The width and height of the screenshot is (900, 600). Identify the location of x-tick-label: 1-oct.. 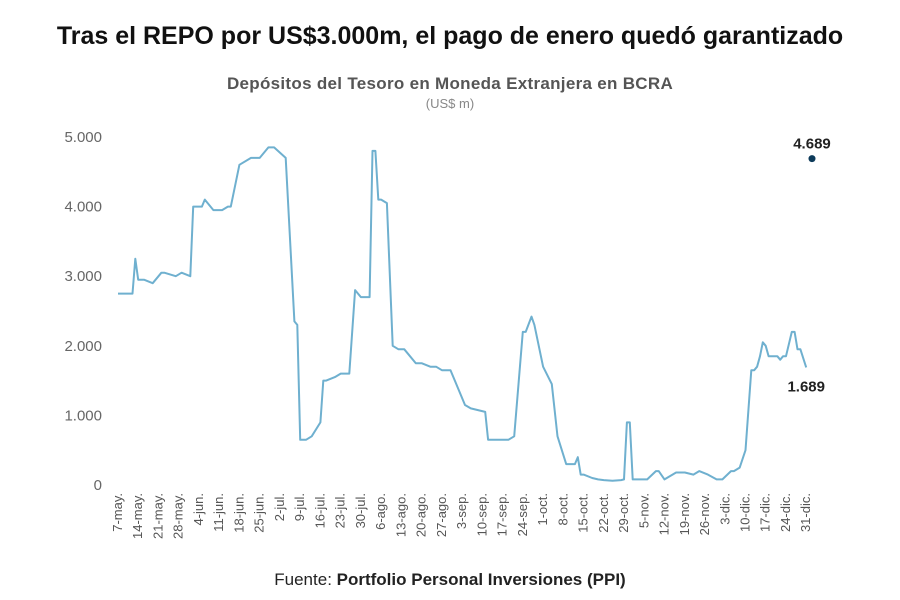
(542, 509).